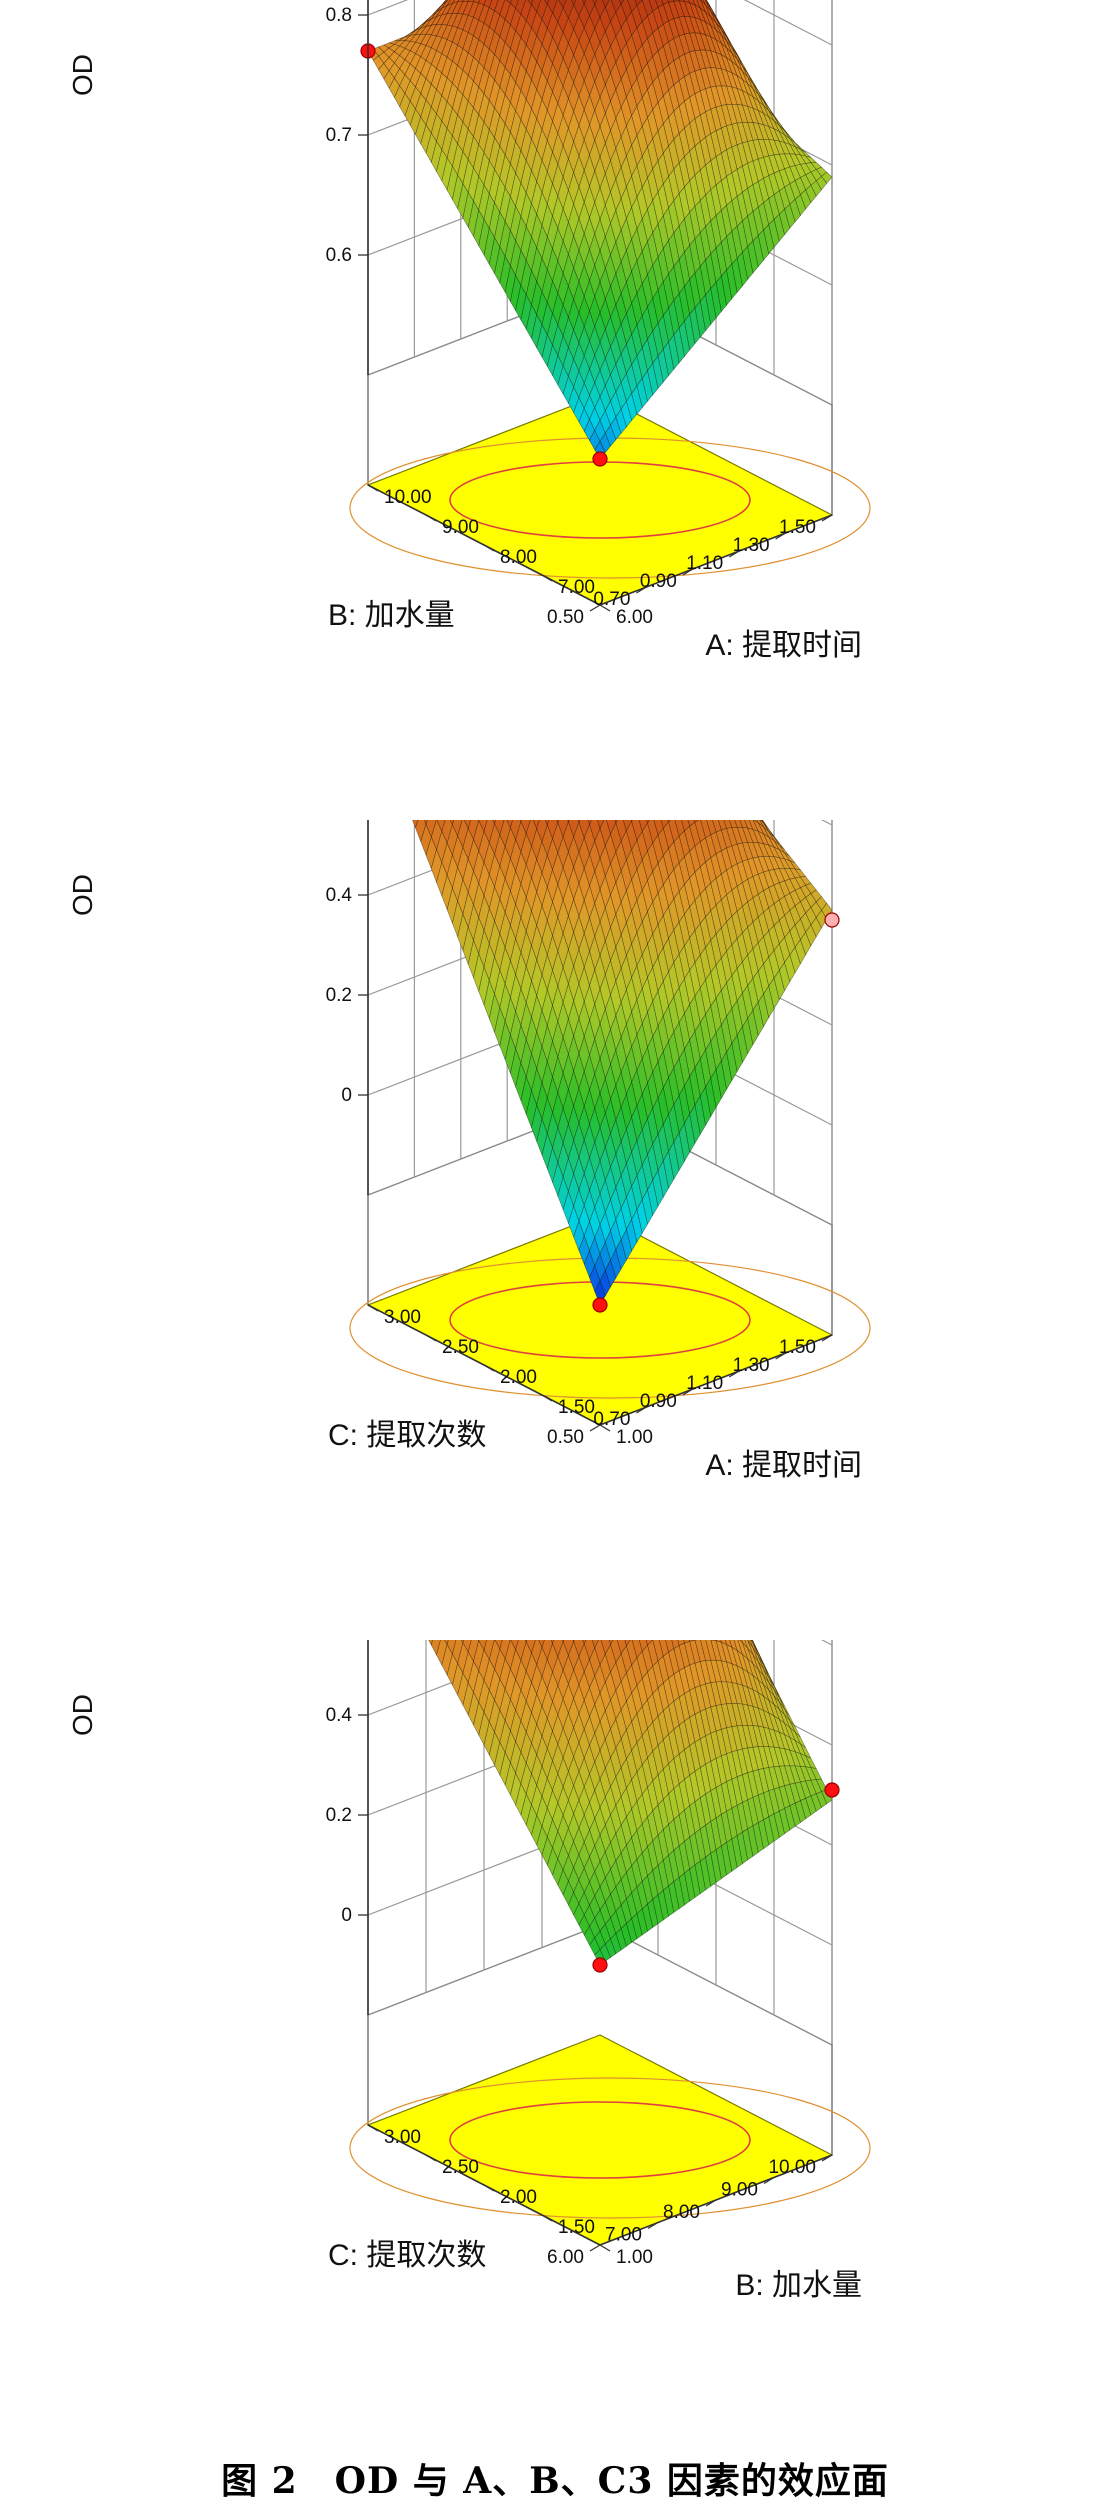 The image size is (1110, 2513). Describe the element at coordinates (792, 2167) in the screenshot. I see `y-tick-label: 10.00` at that location.